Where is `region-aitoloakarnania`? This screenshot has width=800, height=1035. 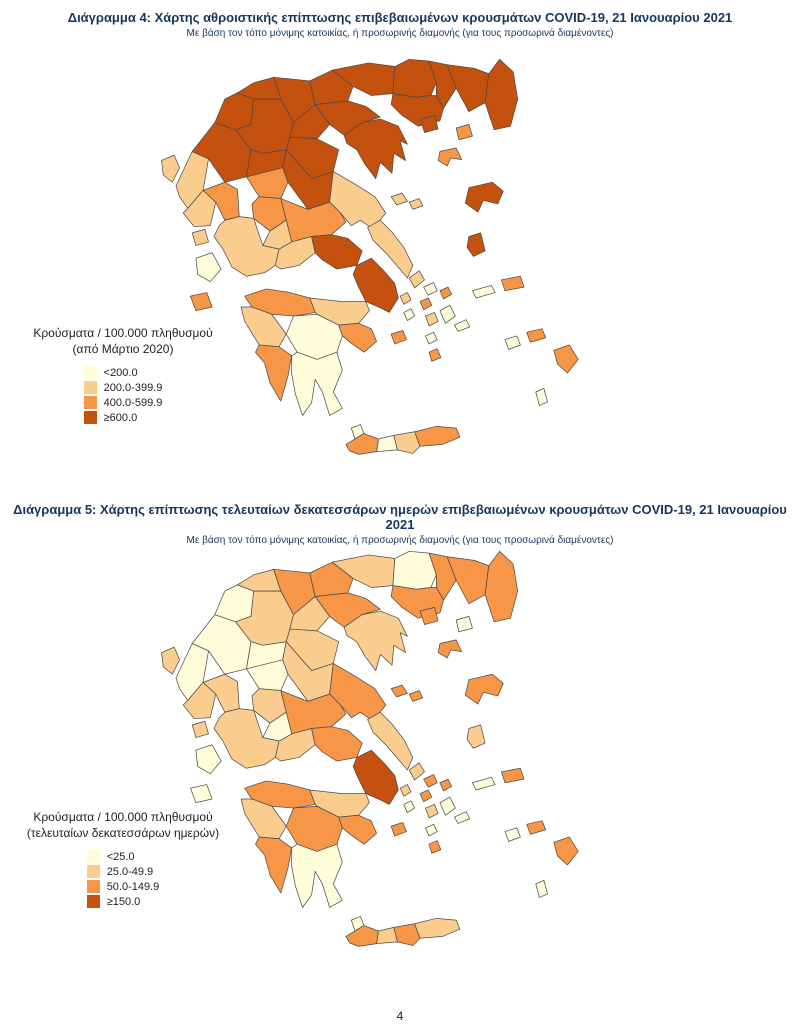
region-aitoloakarnania is located at coordinates (246, 738).